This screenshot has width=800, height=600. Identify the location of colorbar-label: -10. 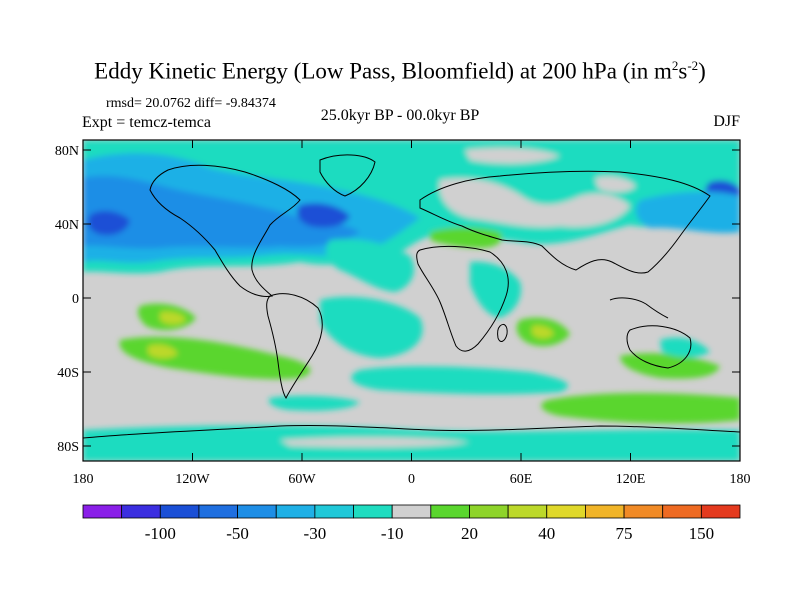
(392, 533).